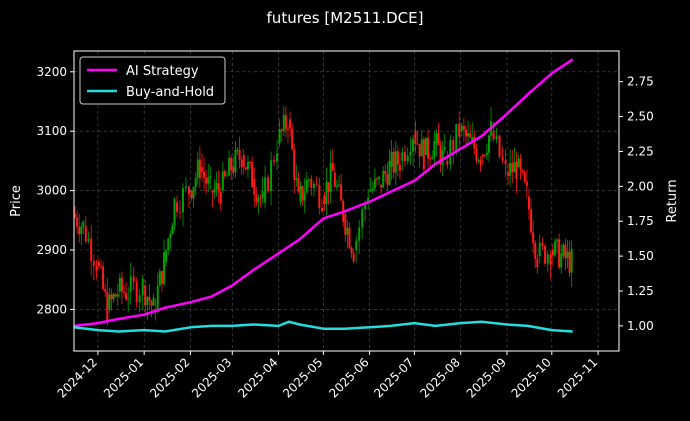 This screenshot has width=690, height=421. I want to click on chart-title: futures [M2511.DCE], so click(345, 18).